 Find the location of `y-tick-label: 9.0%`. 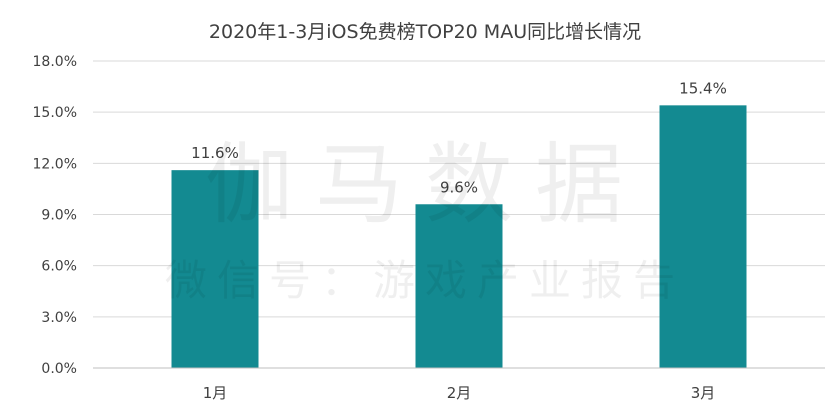

y-tick-label: 9.0% is located at coordinates (59, 216).